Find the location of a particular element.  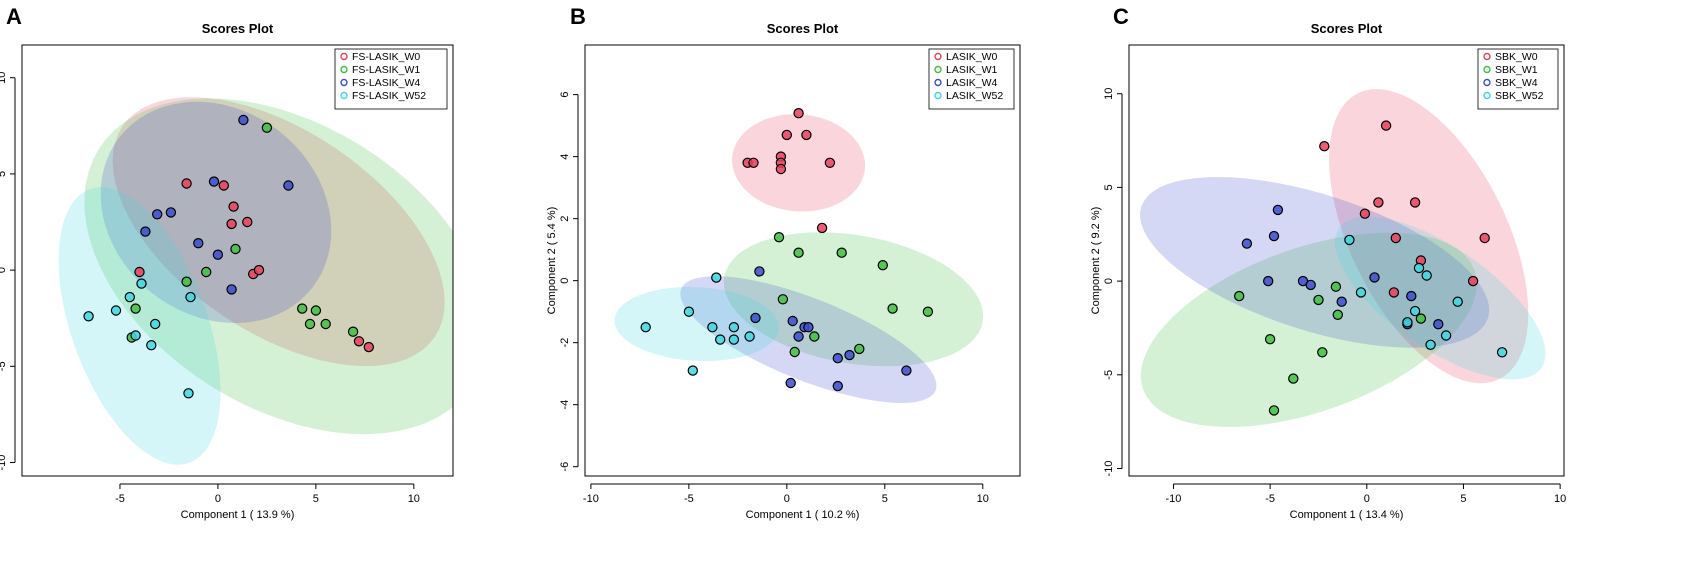

x-axis-title: Component 1 ( 13.9 %) is located at coordinates (238, 515).